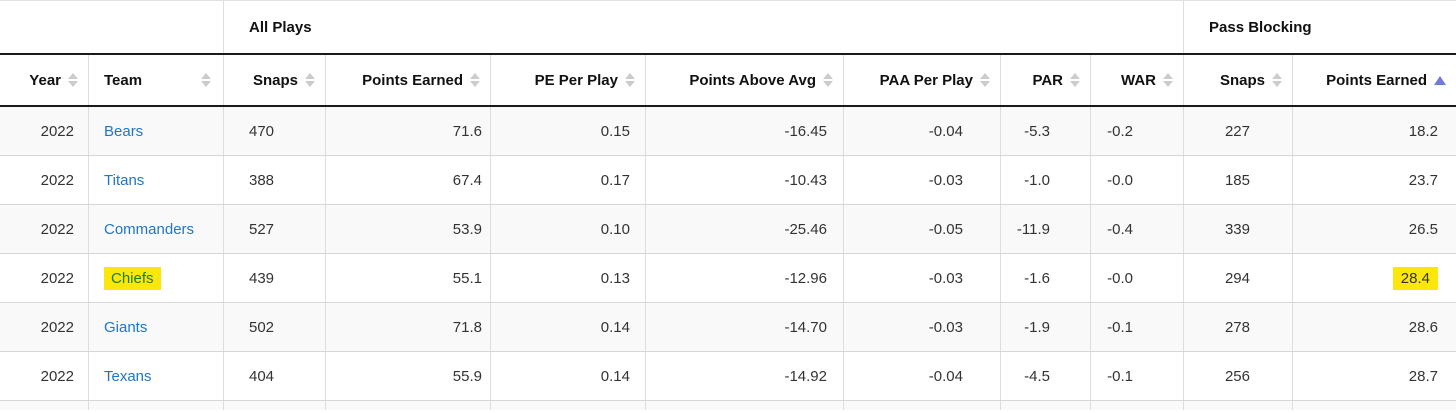  Describe the element at coordinates (567, 180) in the screenshot. I see `pe-per-play-cell: 0.17` at that location.